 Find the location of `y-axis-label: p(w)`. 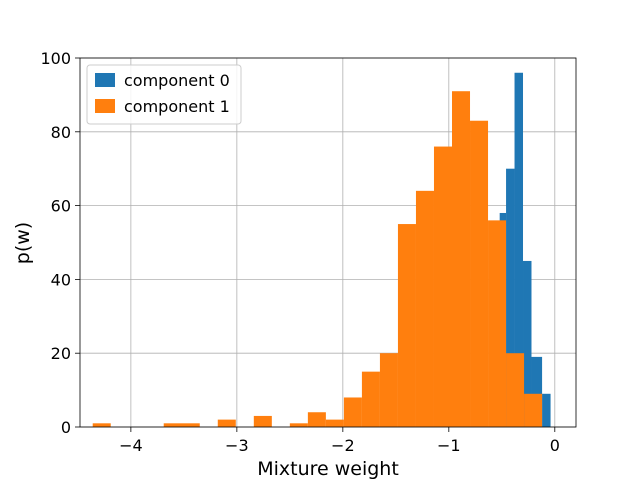

y-axis-label: p(w) is located at coordinates (23, 243).